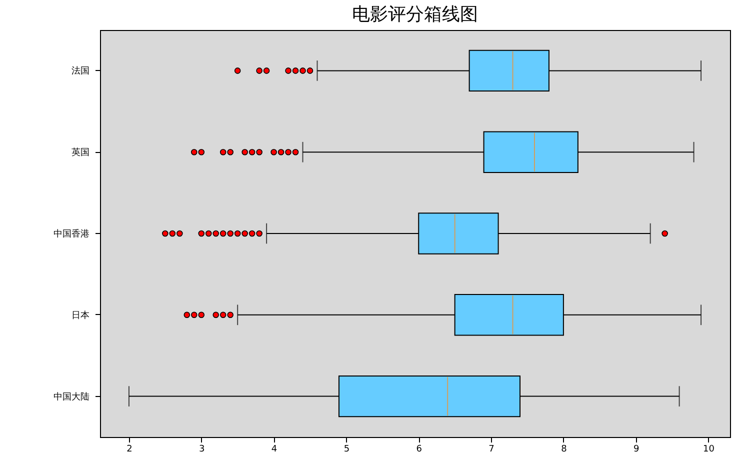  What do you see at coordinates (202, 449) in the screenshot?
I see `x-tick-label: 3` at bounding box center [202, 449].